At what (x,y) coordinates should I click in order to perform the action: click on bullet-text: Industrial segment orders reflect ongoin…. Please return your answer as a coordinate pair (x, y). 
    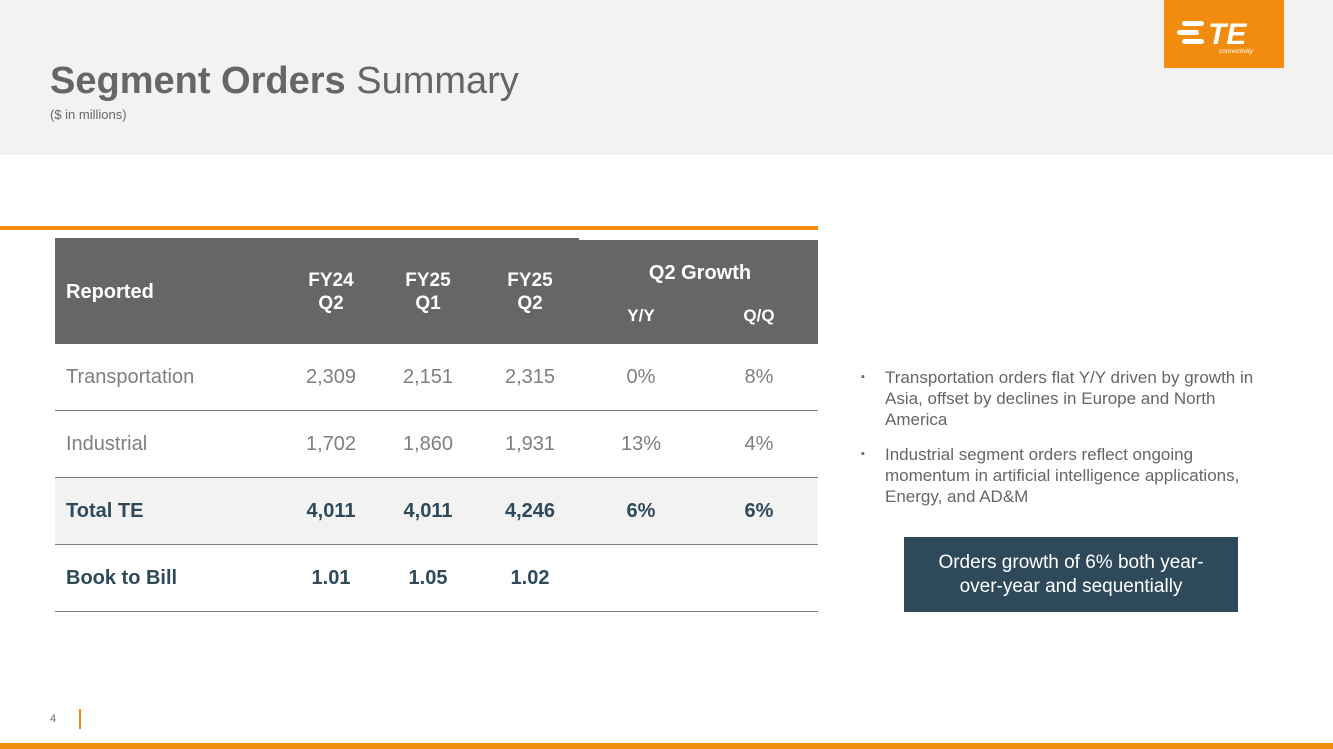
    Looking at the image, I should click on (1062, 475).